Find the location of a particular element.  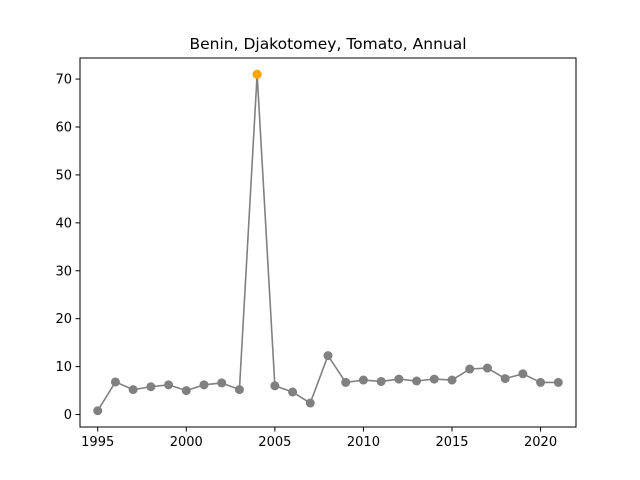

highlight-point is located at coordinates (257, 74).